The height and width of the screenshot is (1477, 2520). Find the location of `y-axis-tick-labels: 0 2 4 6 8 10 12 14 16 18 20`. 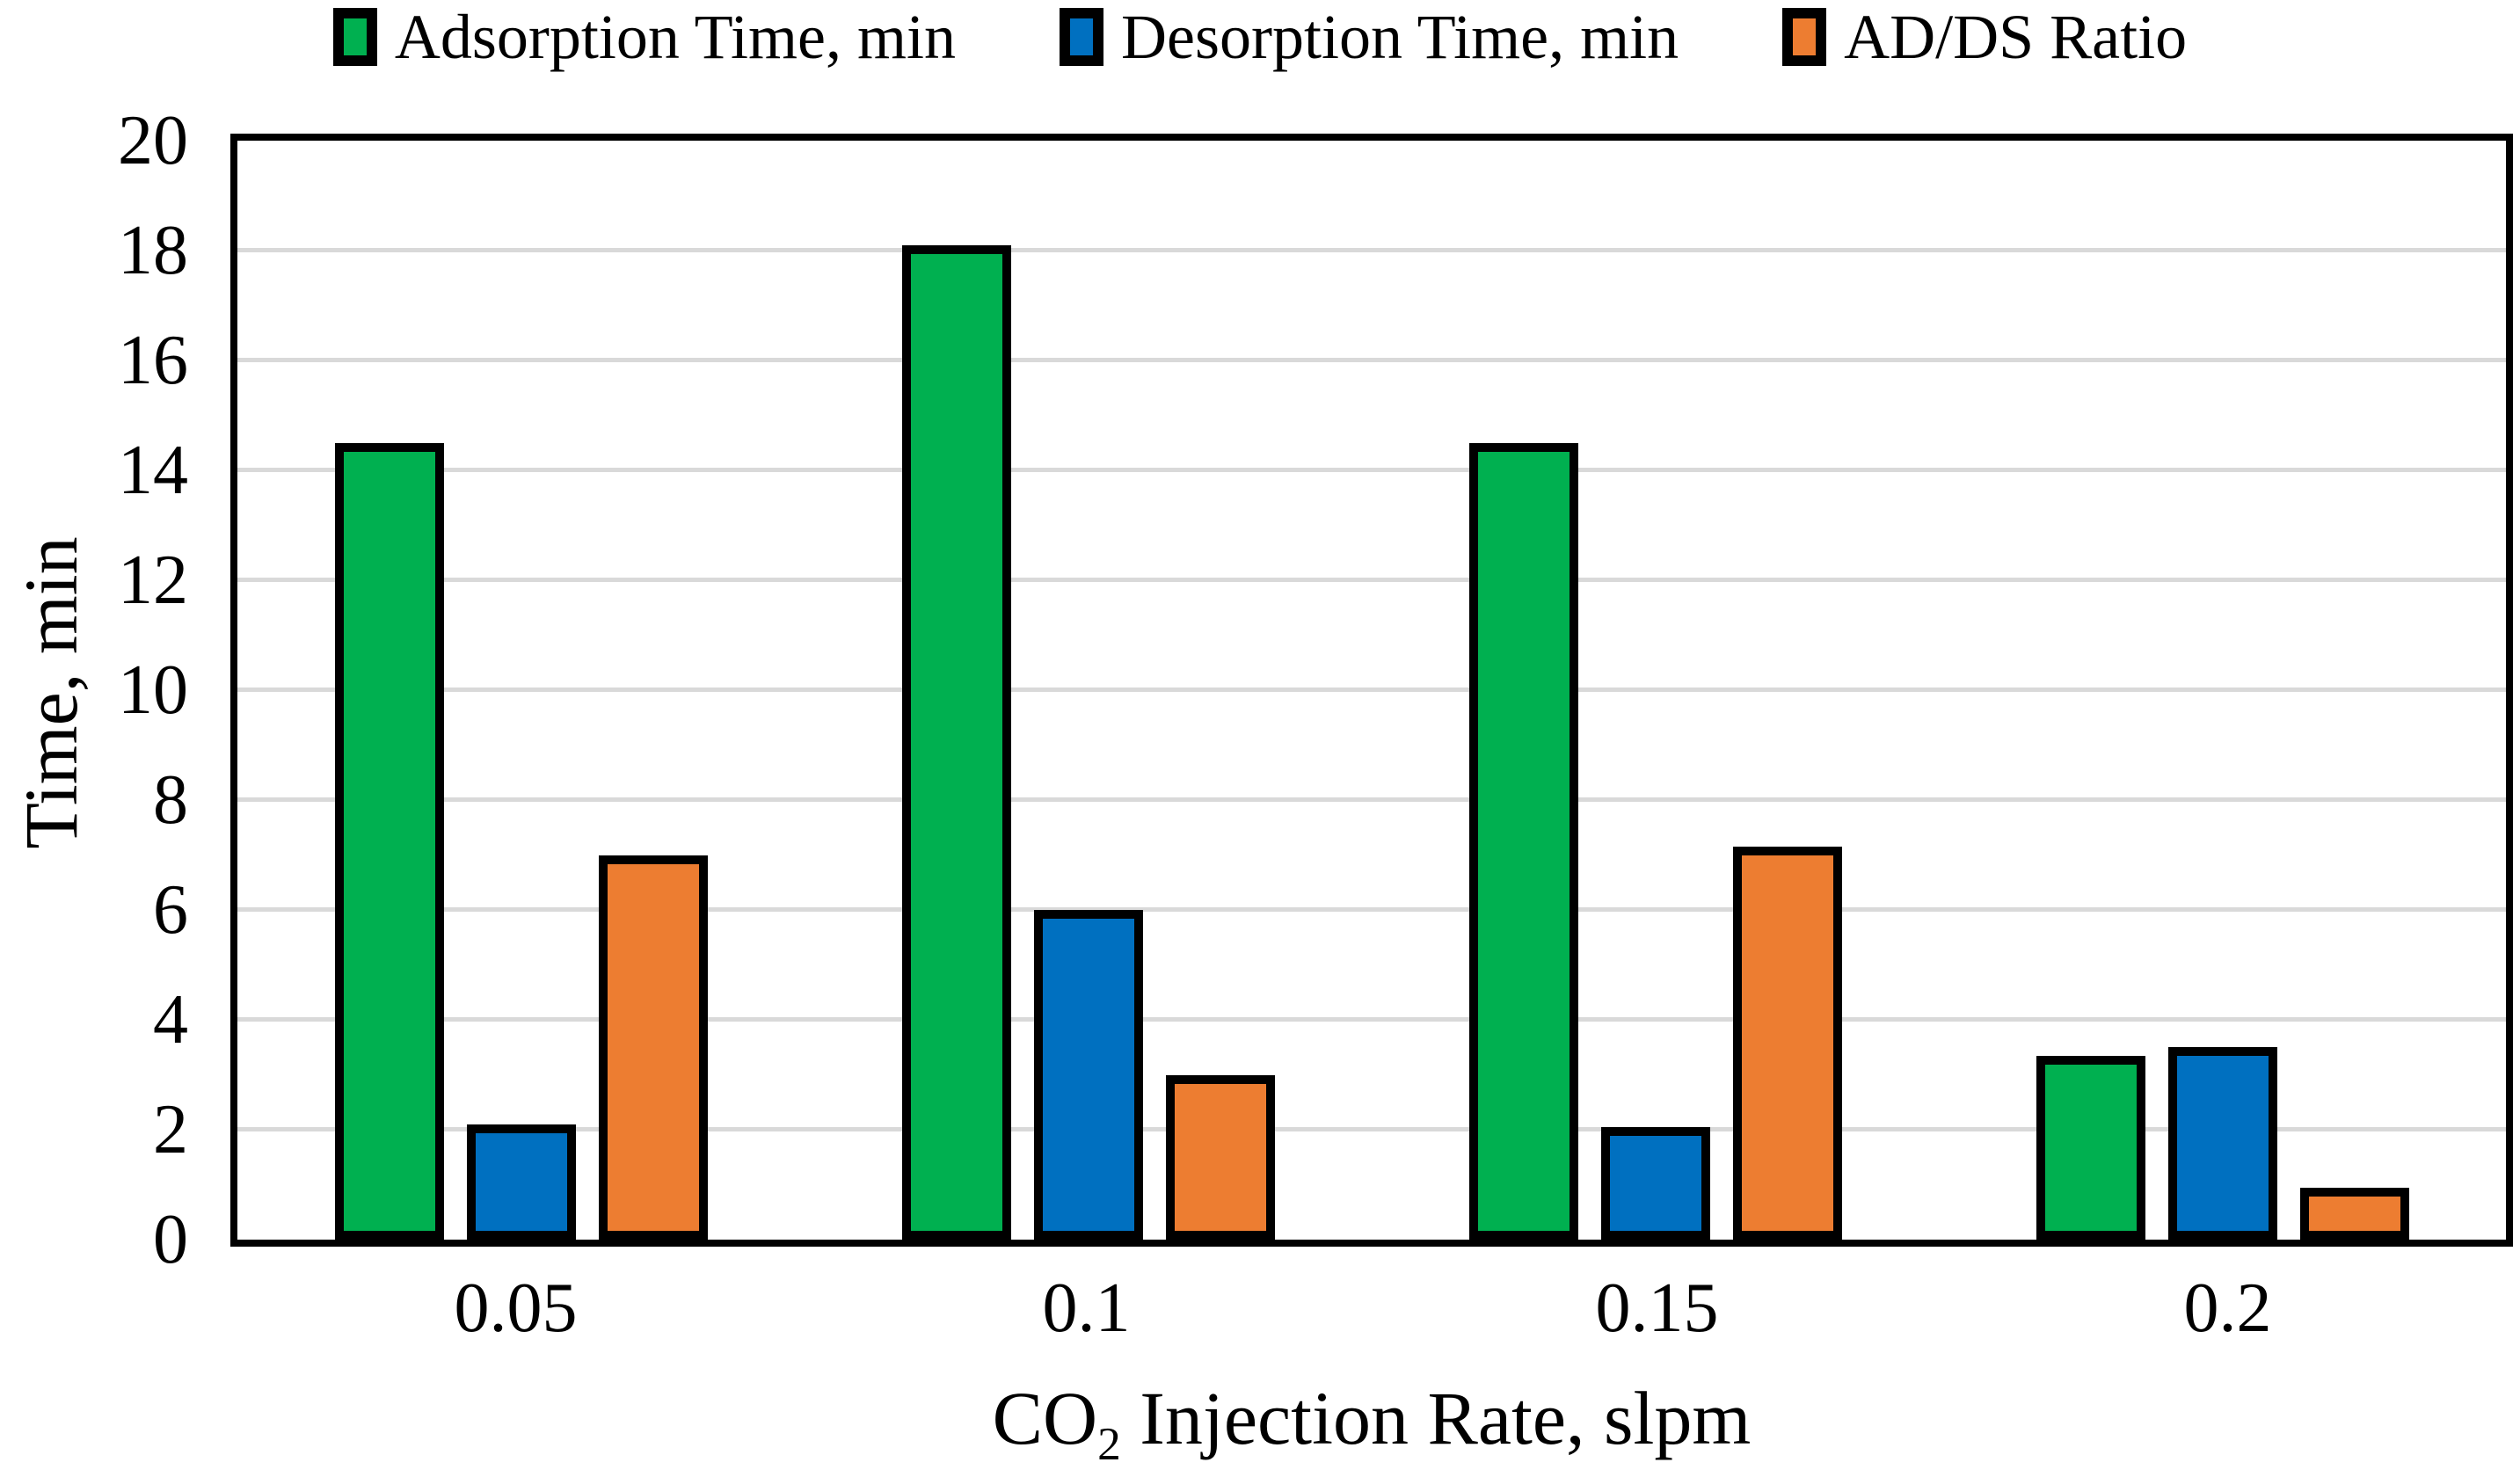

y-axis-tick-labels: 0 2 4 6 8 10 12 14 16 18 20 is located at coordinates (100, 690).